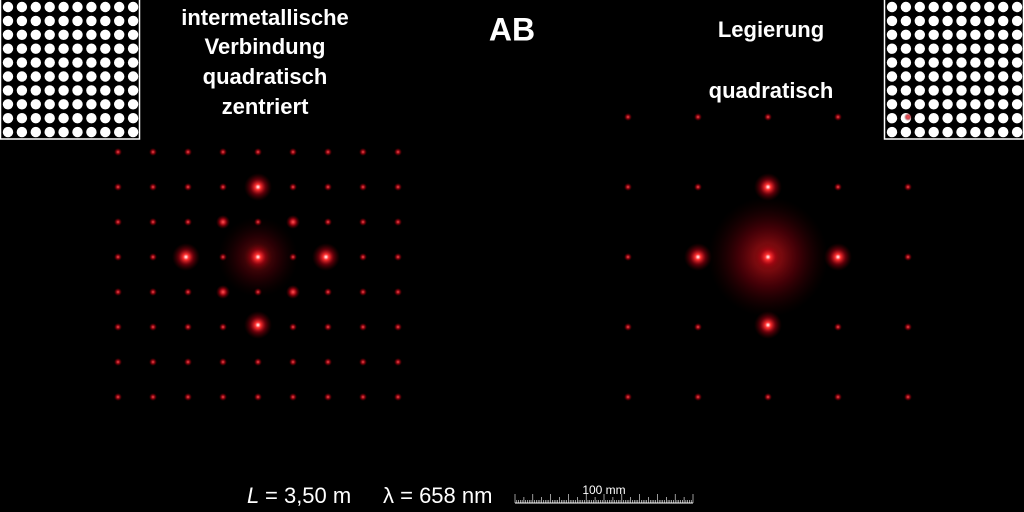  Describe the element at coordinates (265, 17) in the screenshot. I see `left-label: intermetallische` at that location.